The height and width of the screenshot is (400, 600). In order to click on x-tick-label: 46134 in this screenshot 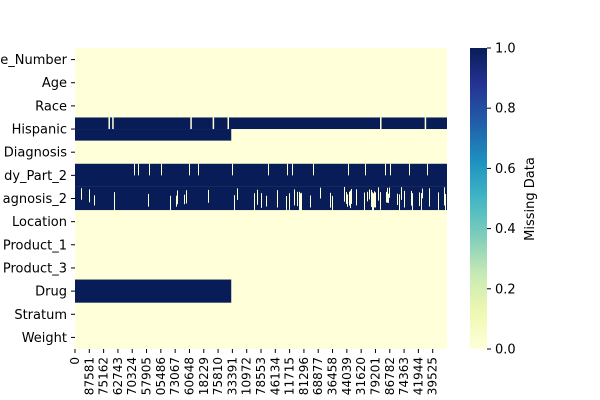, I will do `click(275, 376)`.